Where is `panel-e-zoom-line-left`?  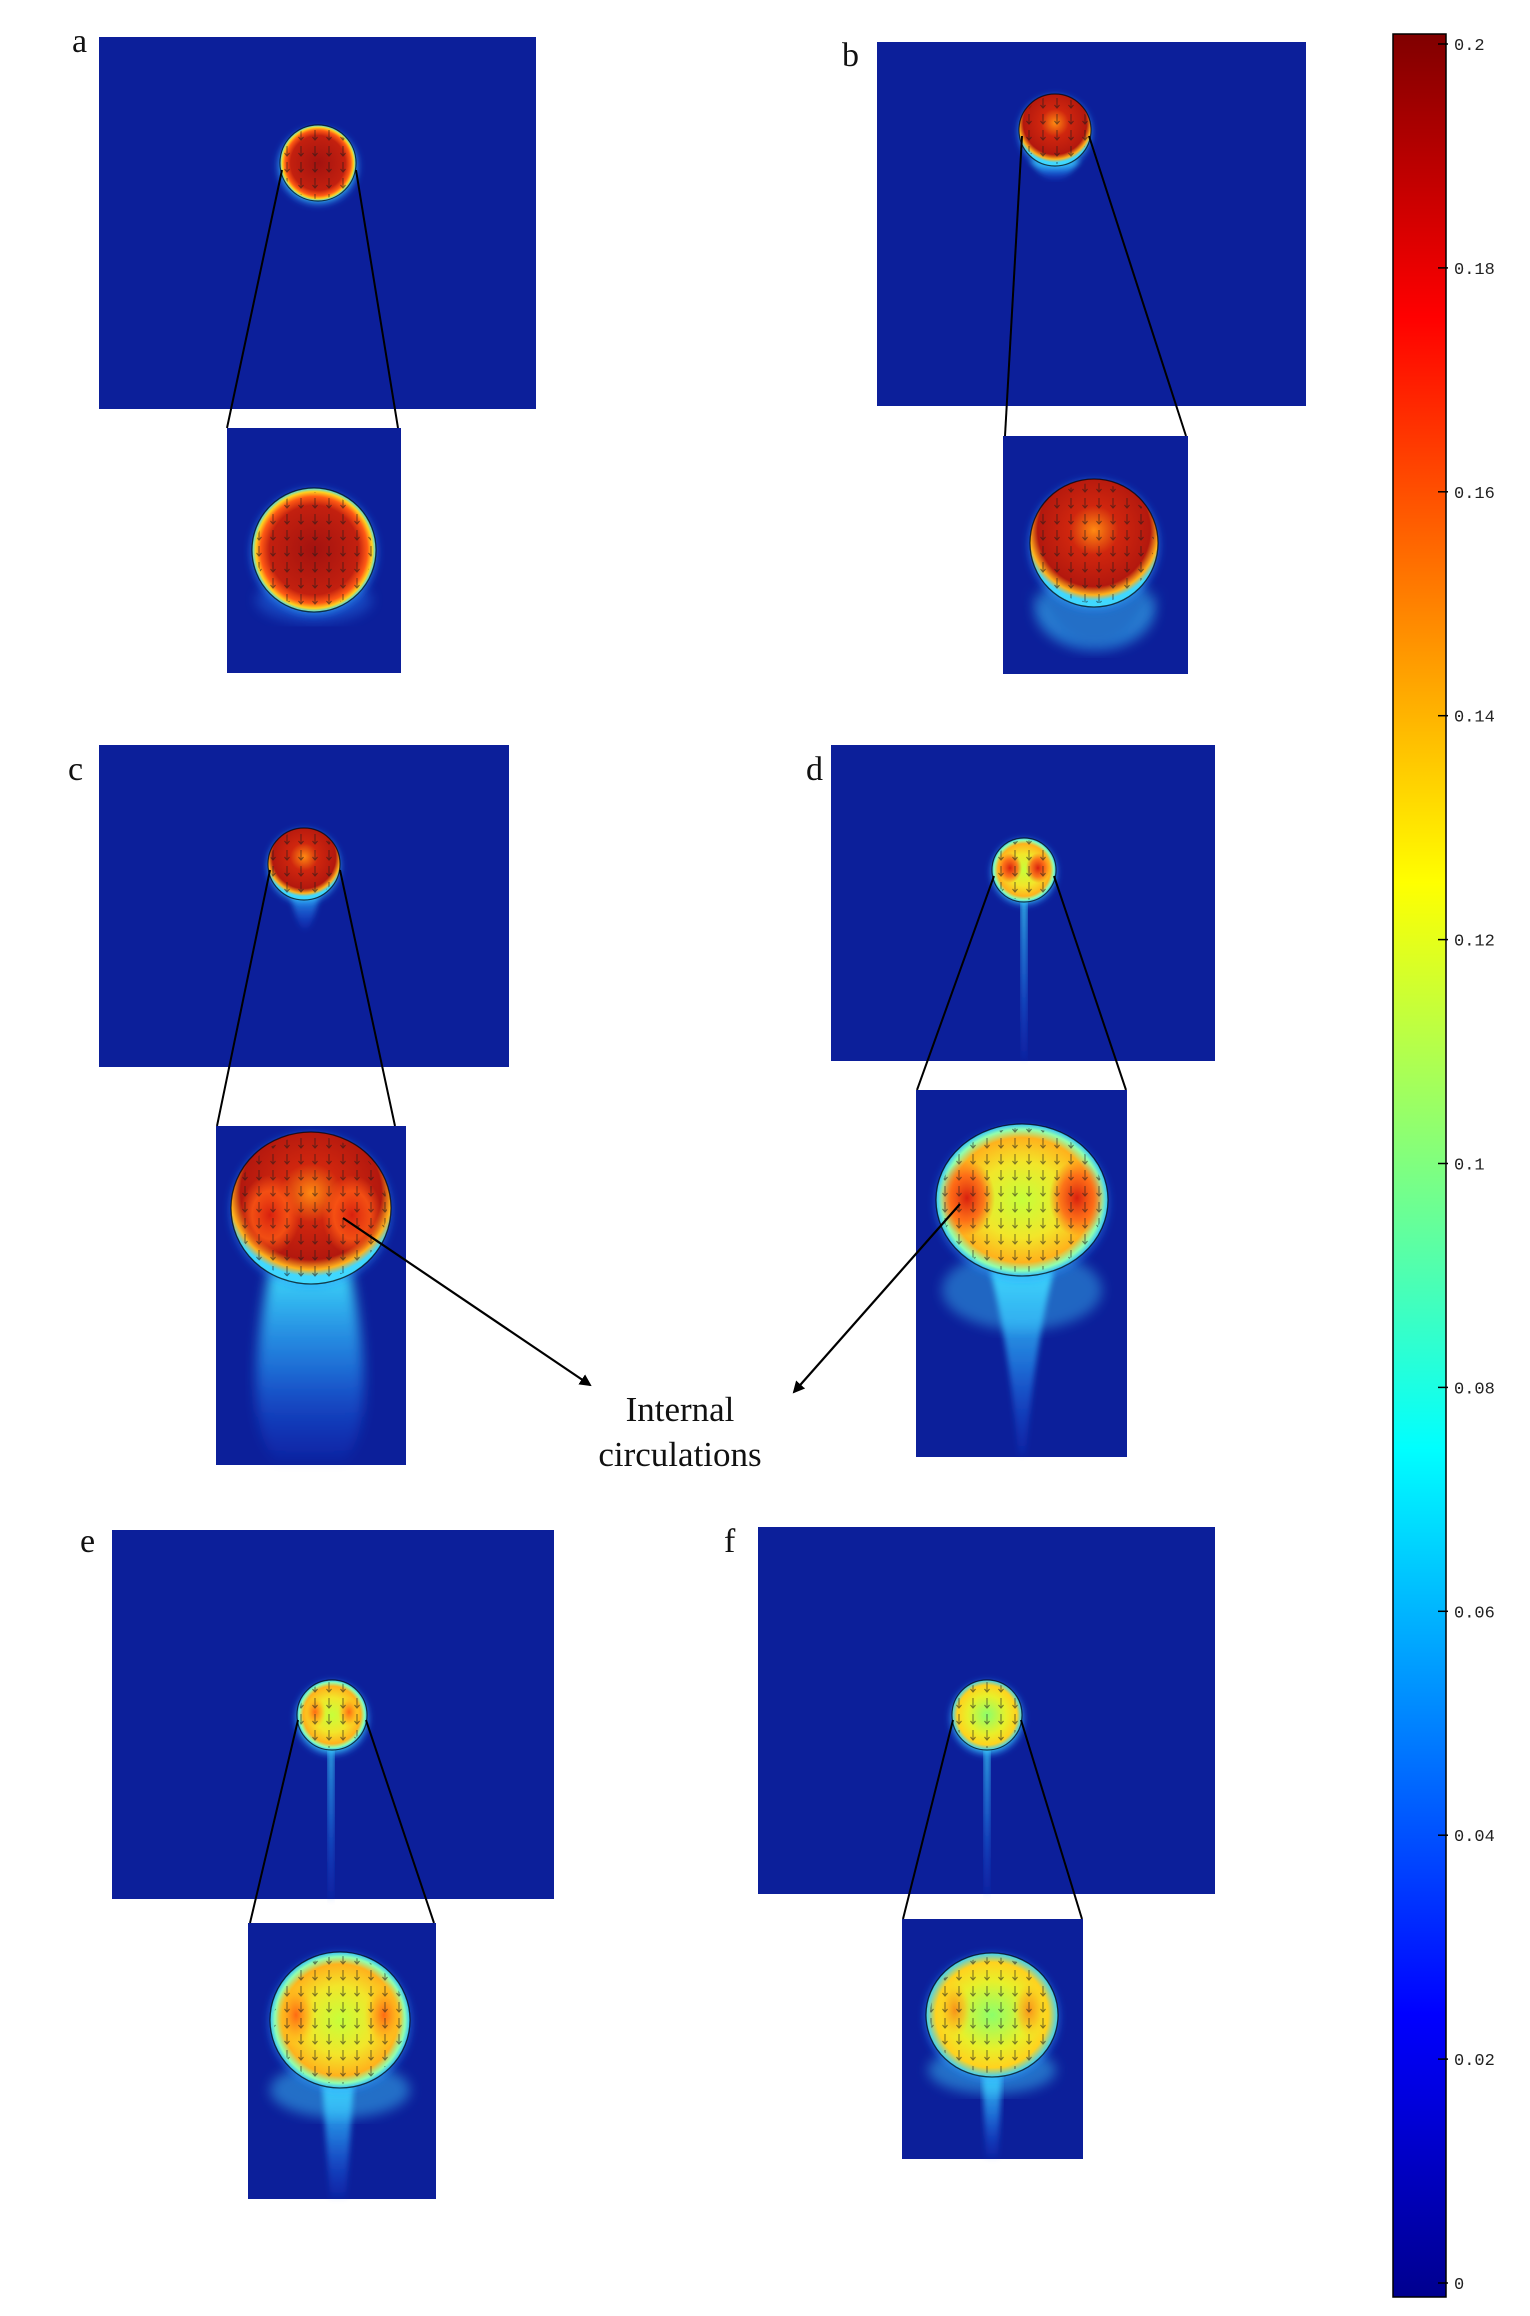
panel-e-zoom-line-left is located at coordinates (274, 1821).